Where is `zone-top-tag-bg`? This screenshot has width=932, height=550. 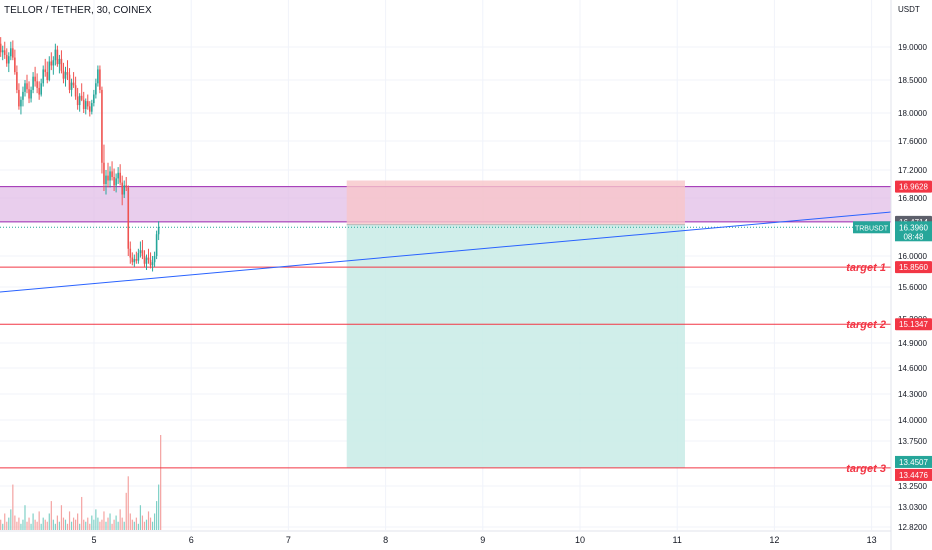 zone-top-tag-bg is located at coordinates (913, 186).